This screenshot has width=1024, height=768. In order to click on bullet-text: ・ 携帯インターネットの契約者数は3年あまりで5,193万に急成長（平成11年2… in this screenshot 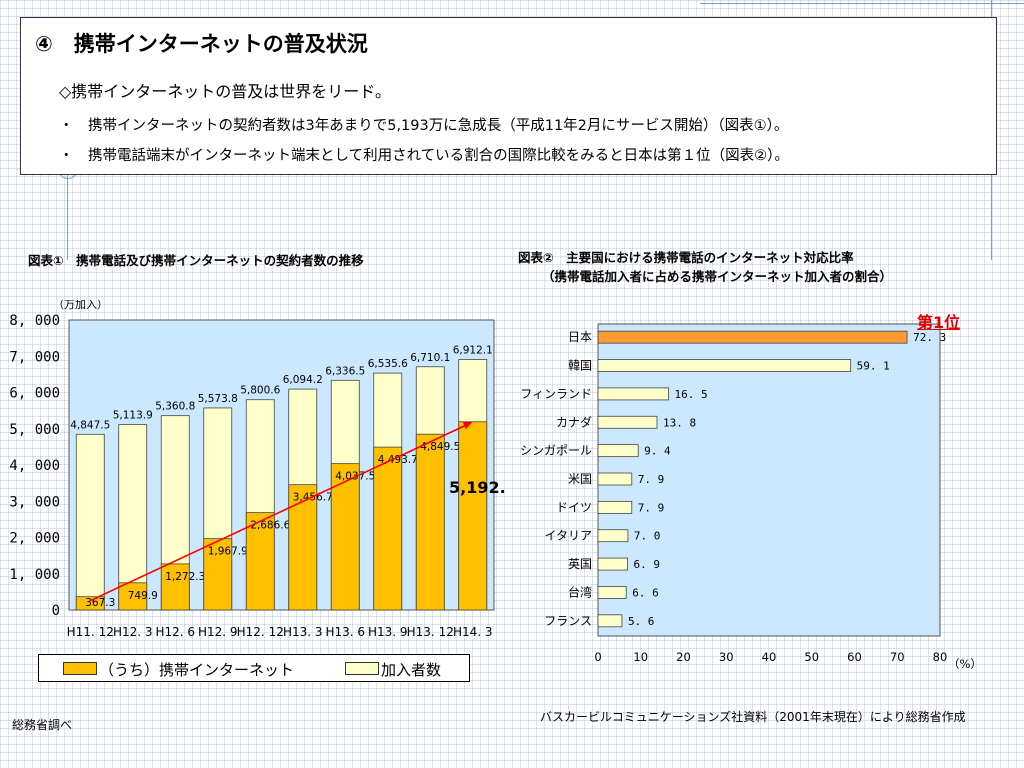, I will do `click(424, 126)`.